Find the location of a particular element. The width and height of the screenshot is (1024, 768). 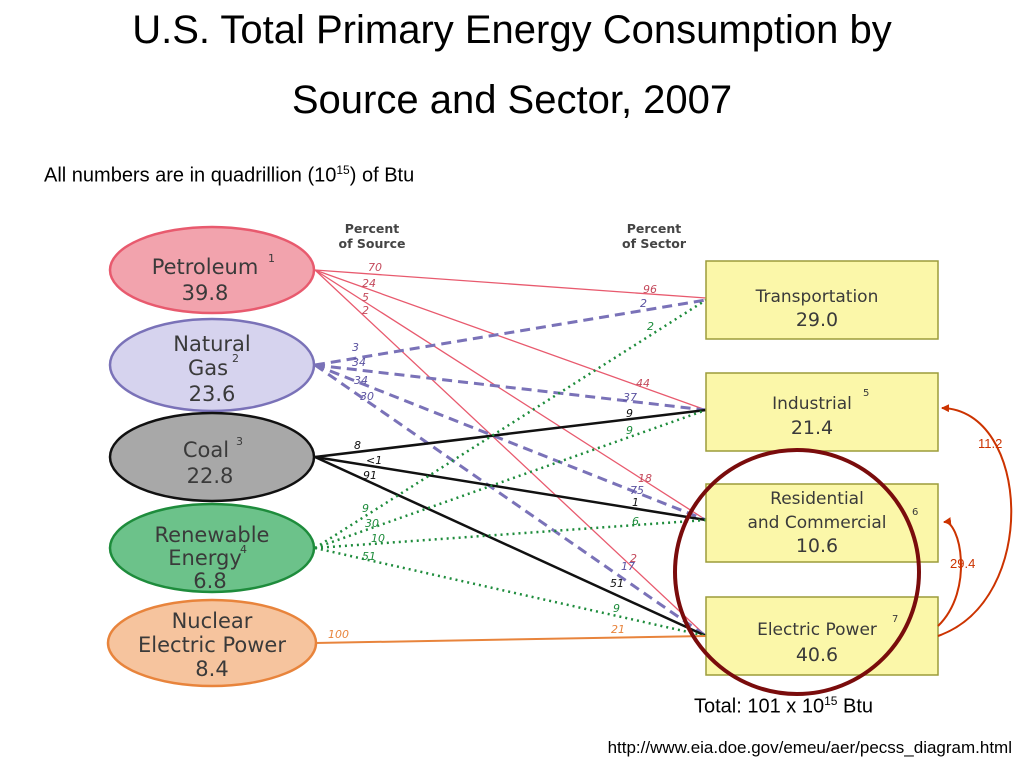

source-renewable-label-line1: Renewable is located at coordinates (212, 535).